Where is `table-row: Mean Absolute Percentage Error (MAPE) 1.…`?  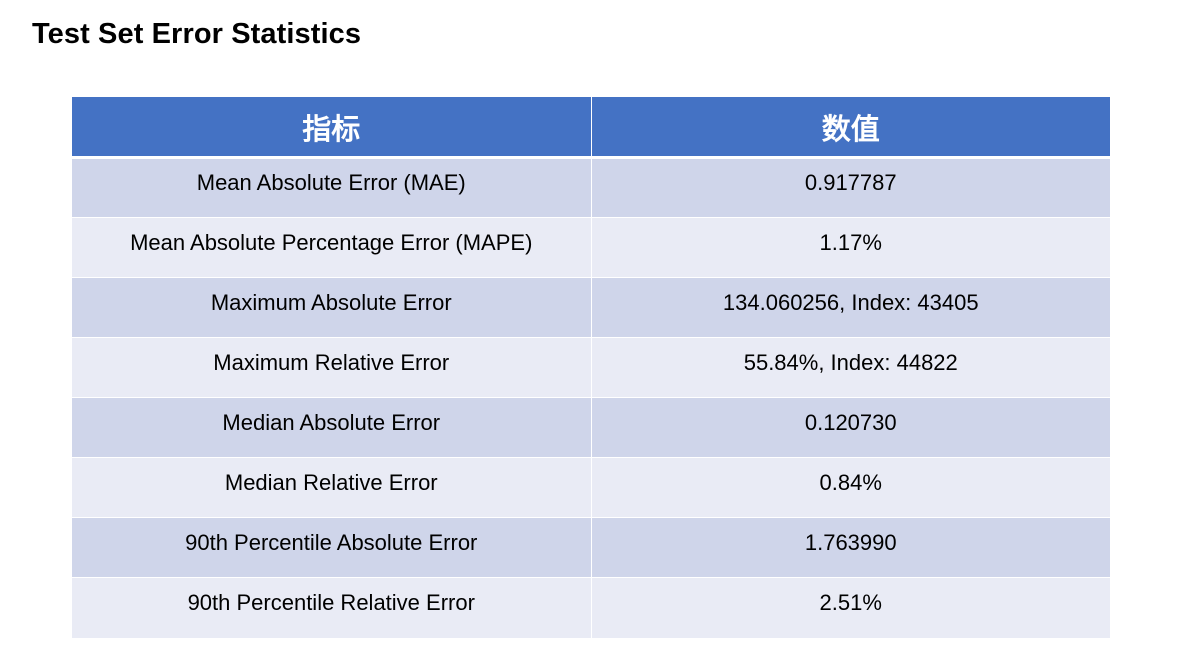
table-row: Mean Absolute Percentage Error (MAPE) 1.… is located at coordinates (591, 247).